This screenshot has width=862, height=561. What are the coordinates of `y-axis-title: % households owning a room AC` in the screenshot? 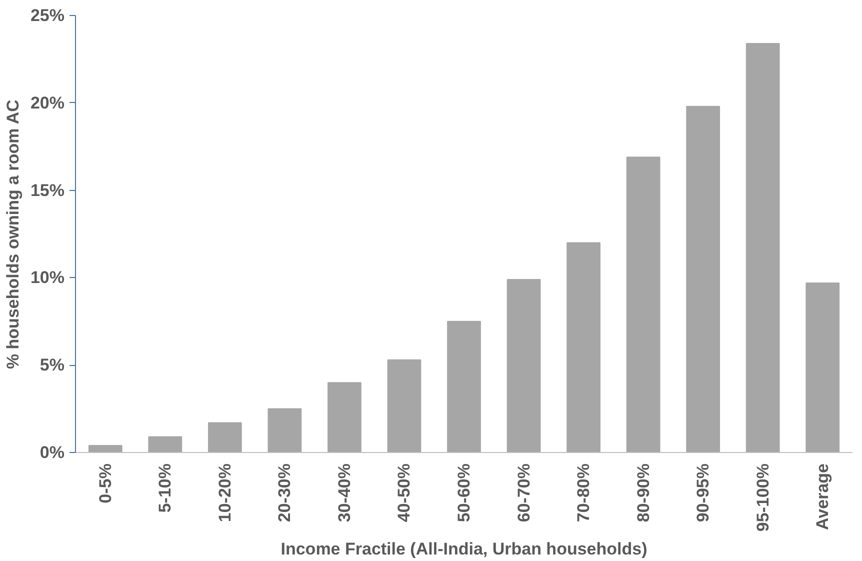 It's located at (12, 235).